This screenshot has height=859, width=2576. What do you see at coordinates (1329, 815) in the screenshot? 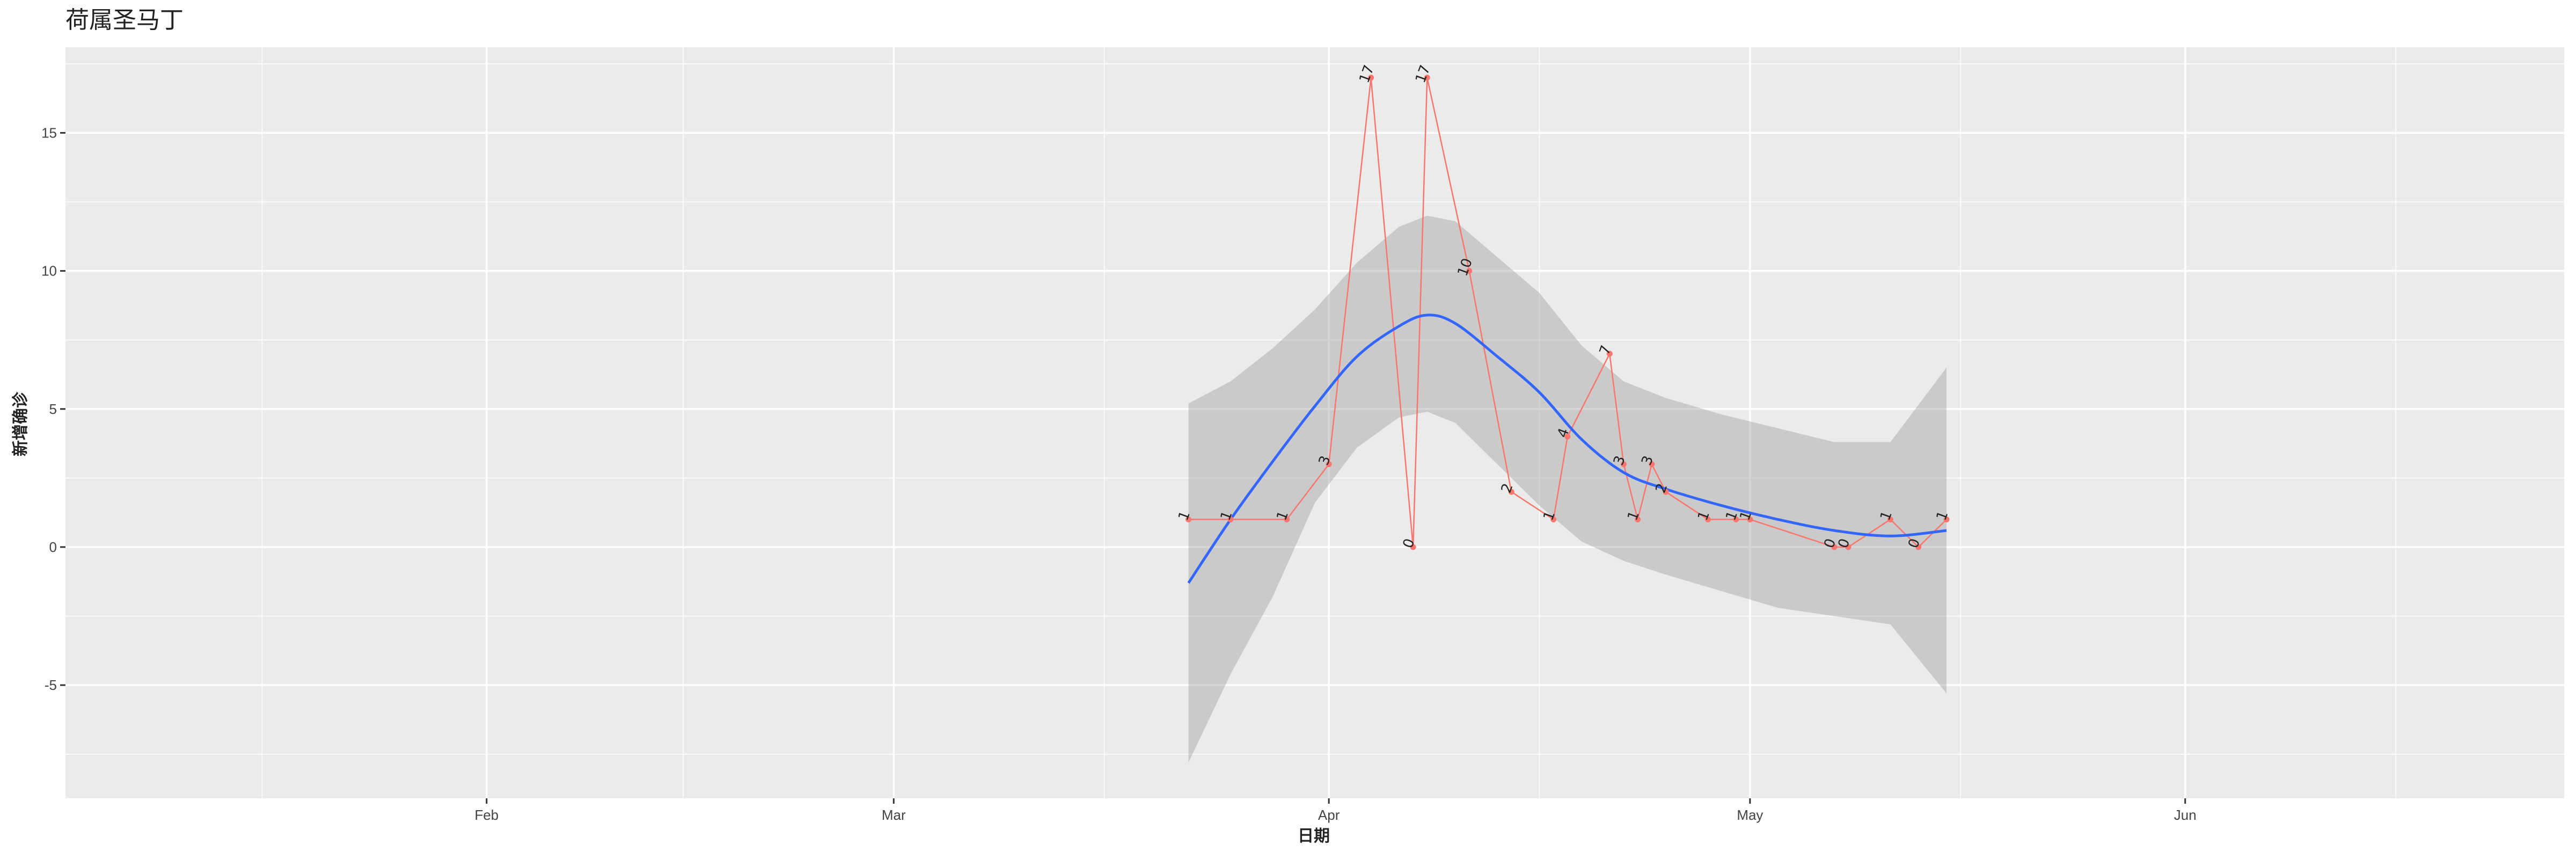
I see `x-tick-label: Apr` at bounding box center [1329, 815].